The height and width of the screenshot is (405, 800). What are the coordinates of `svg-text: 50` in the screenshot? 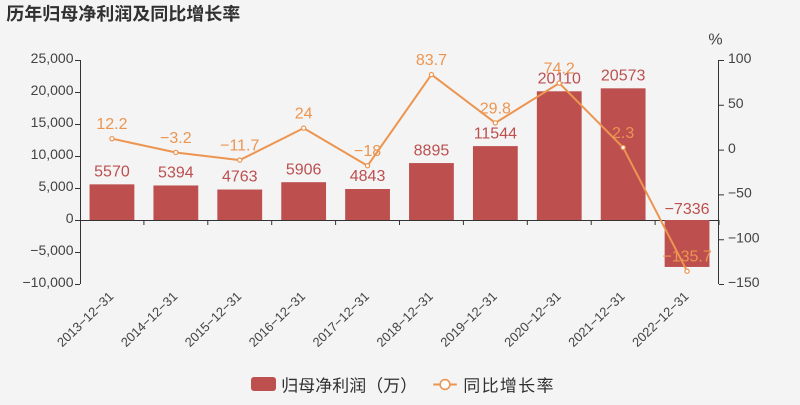 It's located at (736, 103).